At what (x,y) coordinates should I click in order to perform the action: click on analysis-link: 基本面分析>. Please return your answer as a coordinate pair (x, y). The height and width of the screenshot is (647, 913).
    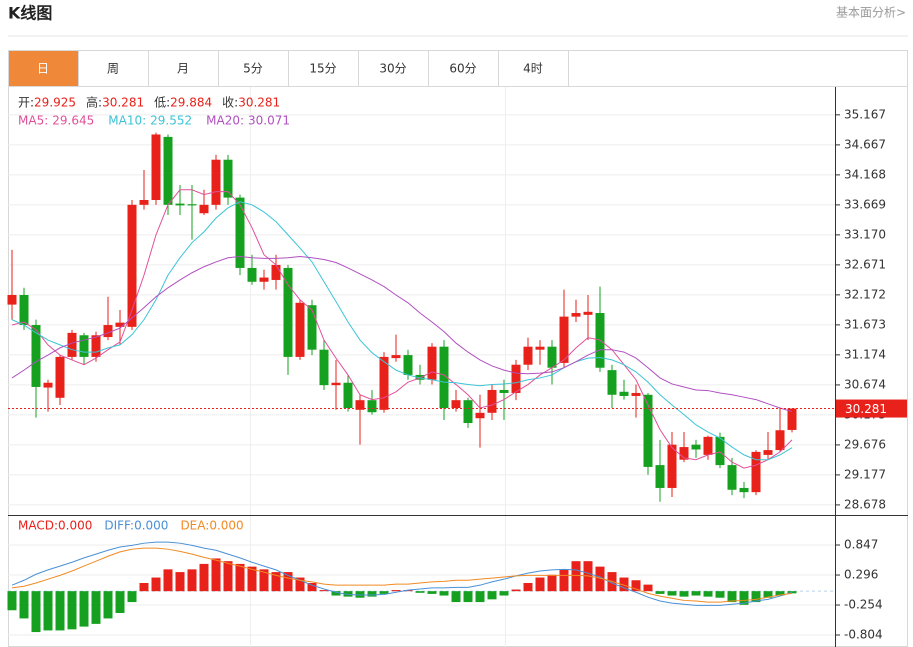
    Looking at the image, I should click on (871, 13).